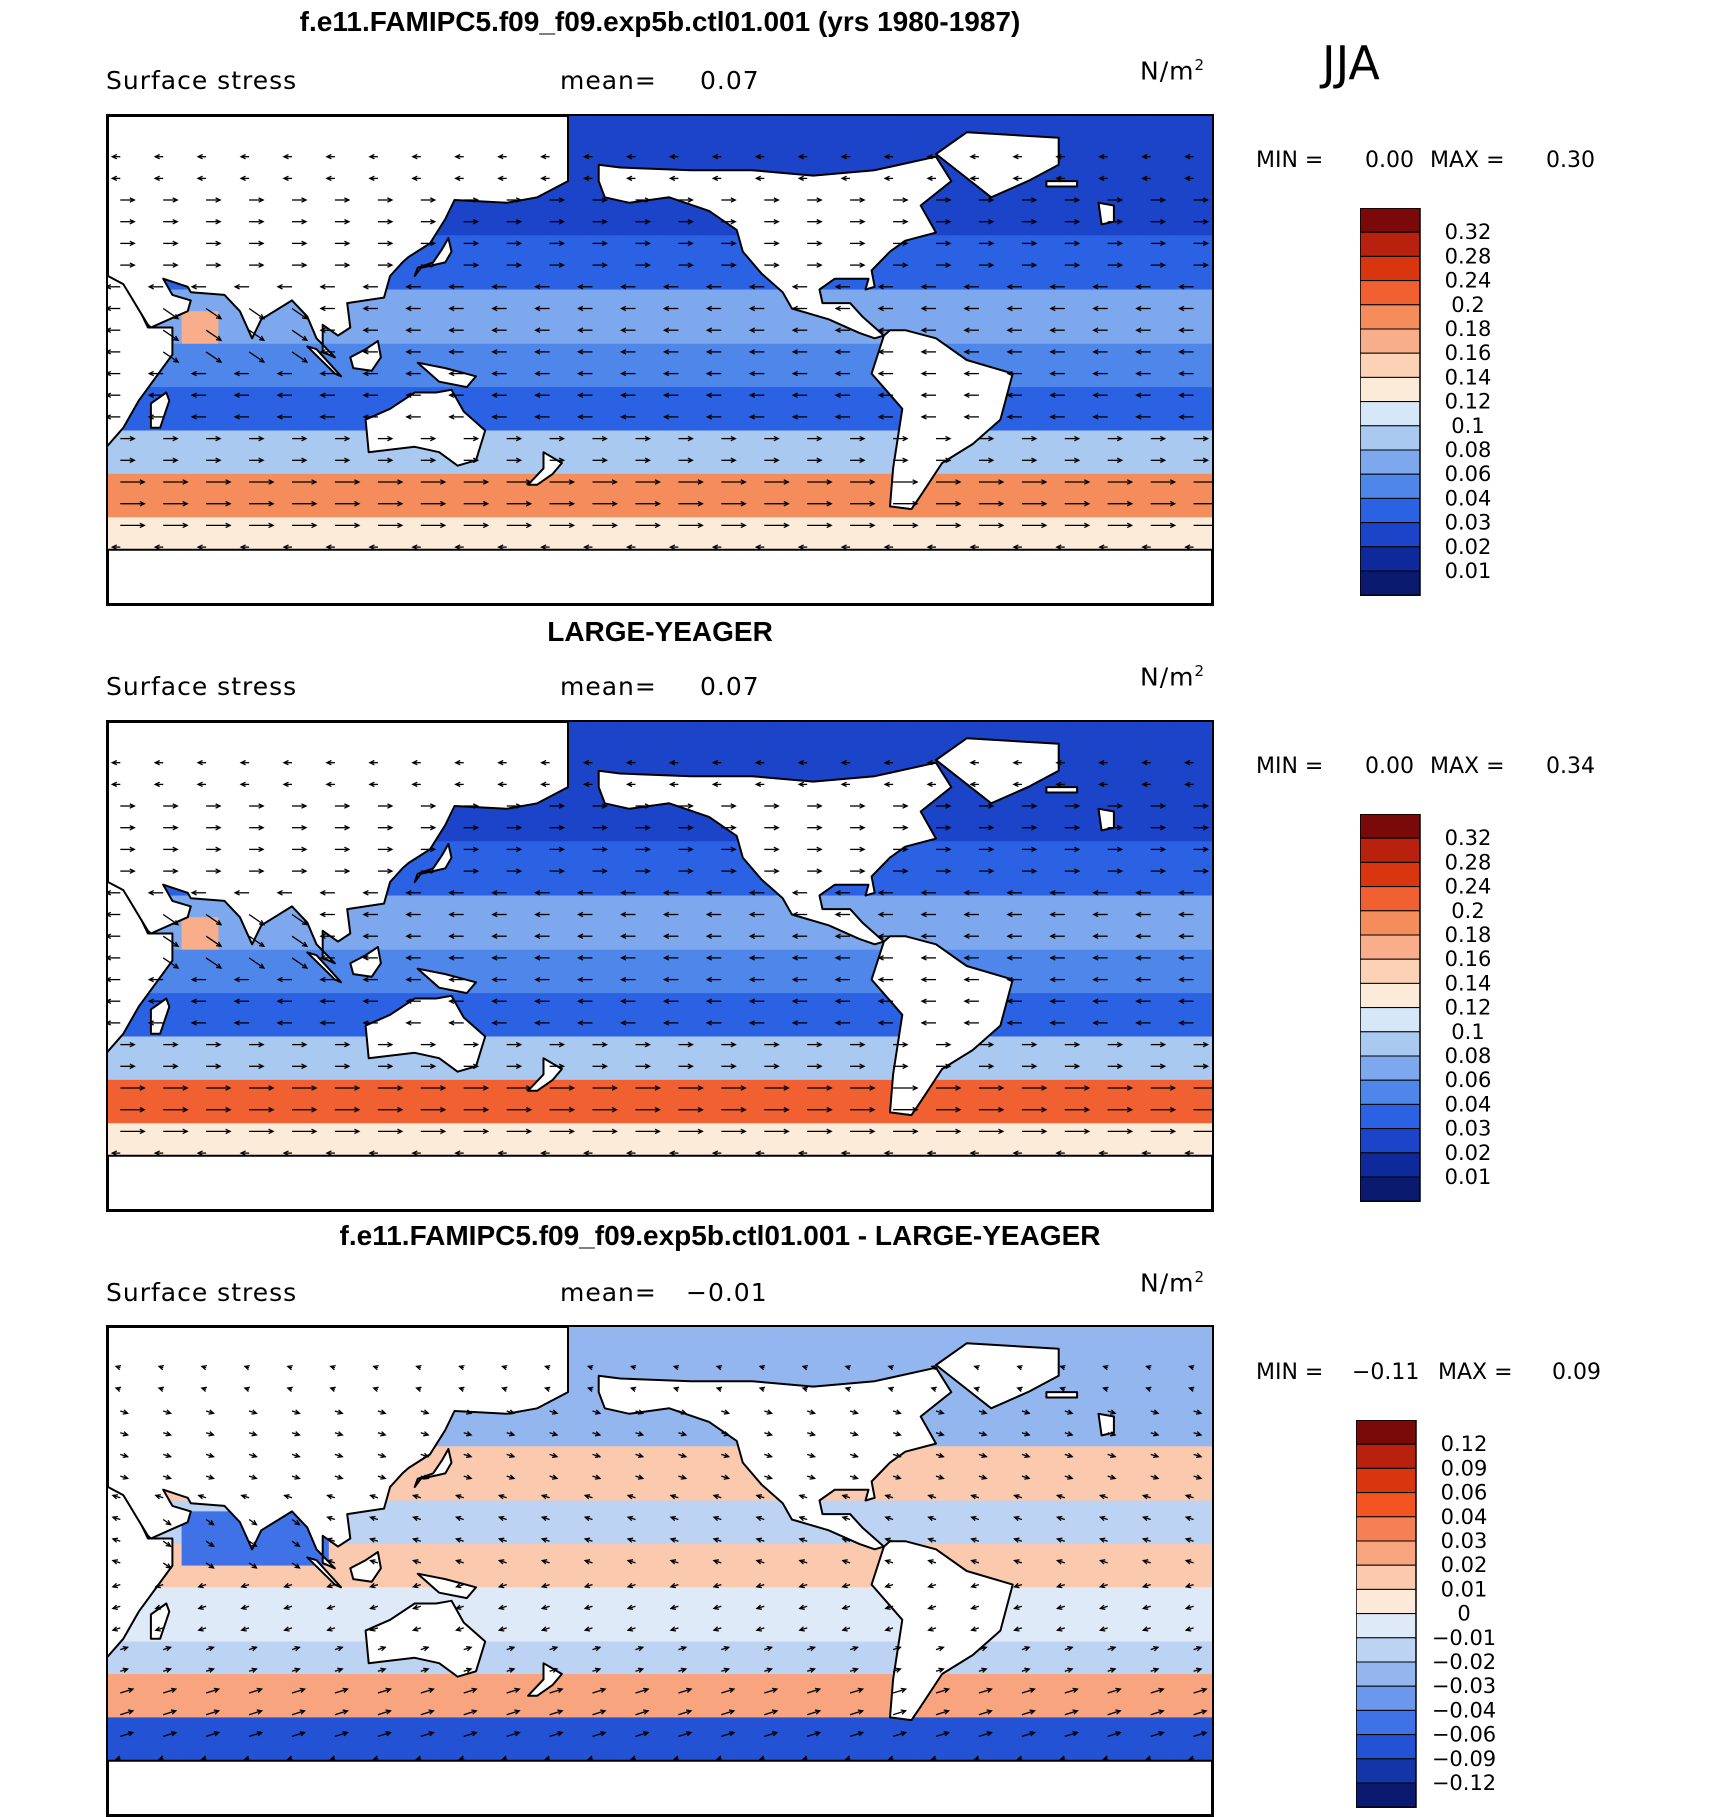 The height and width of the screenshot is (1817, 1710). I want to click on panel-1-max-value: 0.30, so click(1570, 160).